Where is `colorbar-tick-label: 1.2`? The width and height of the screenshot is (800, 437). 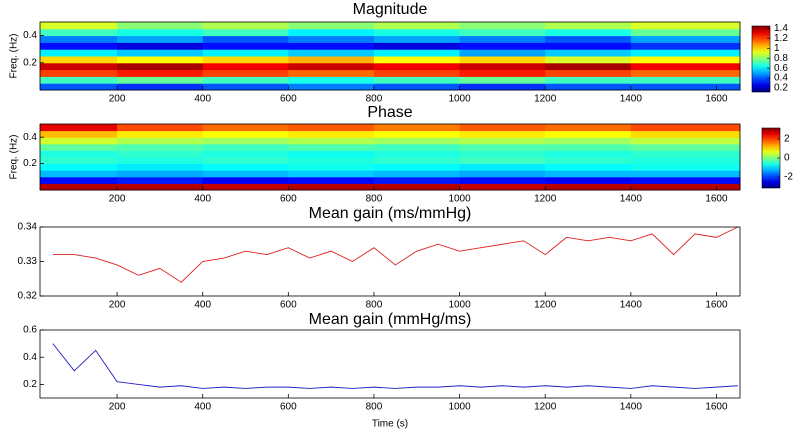 colorbar-tick-label: 1.2 is located at coordinates (781, 38).